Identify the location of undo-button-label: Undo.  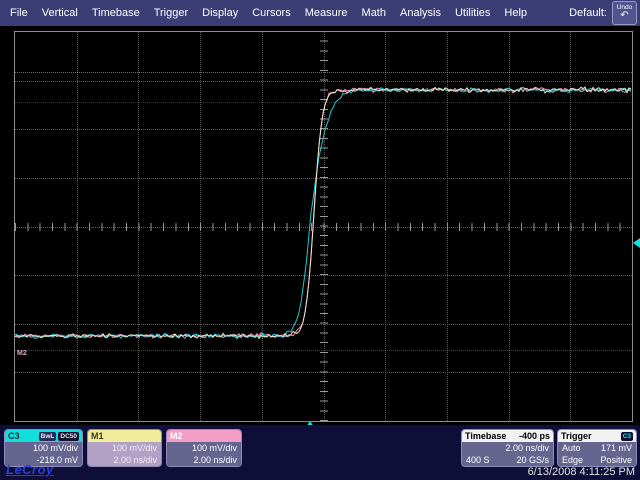
(624, 8).